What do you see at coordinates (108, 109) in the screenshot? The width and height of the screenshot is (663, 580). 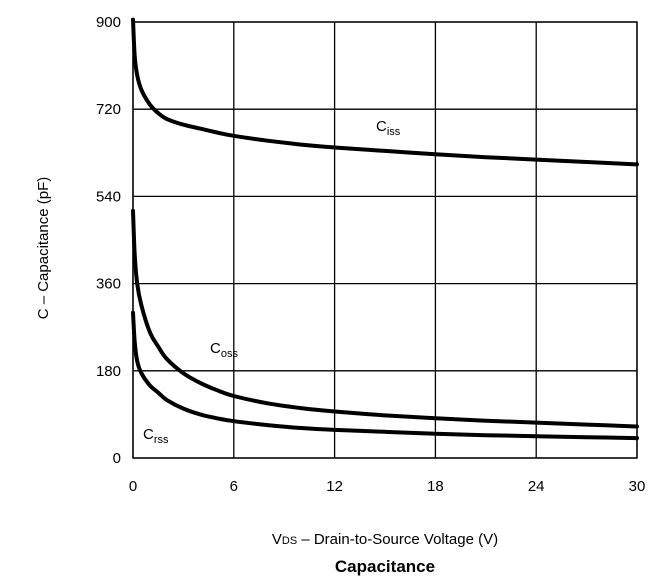 I see `y-tick-label: 720` at bounding box center [108, 109].